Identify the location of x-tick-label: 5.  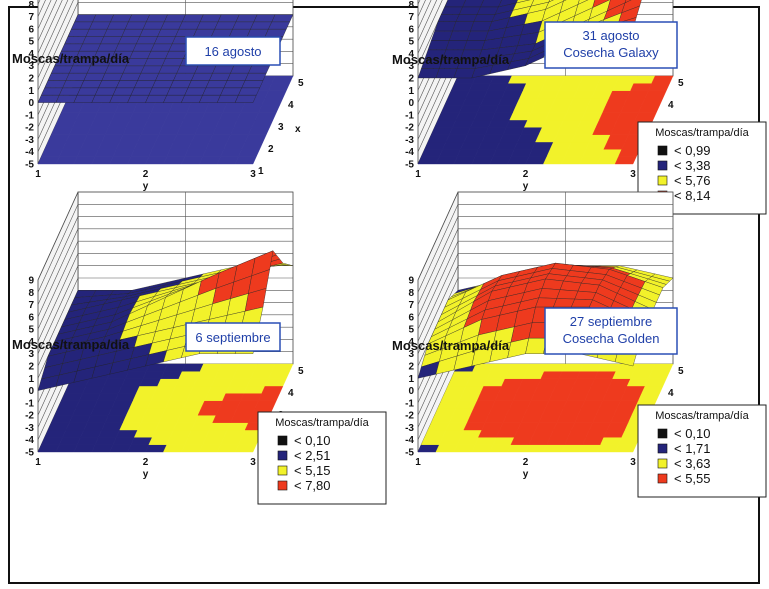
(301, 83).